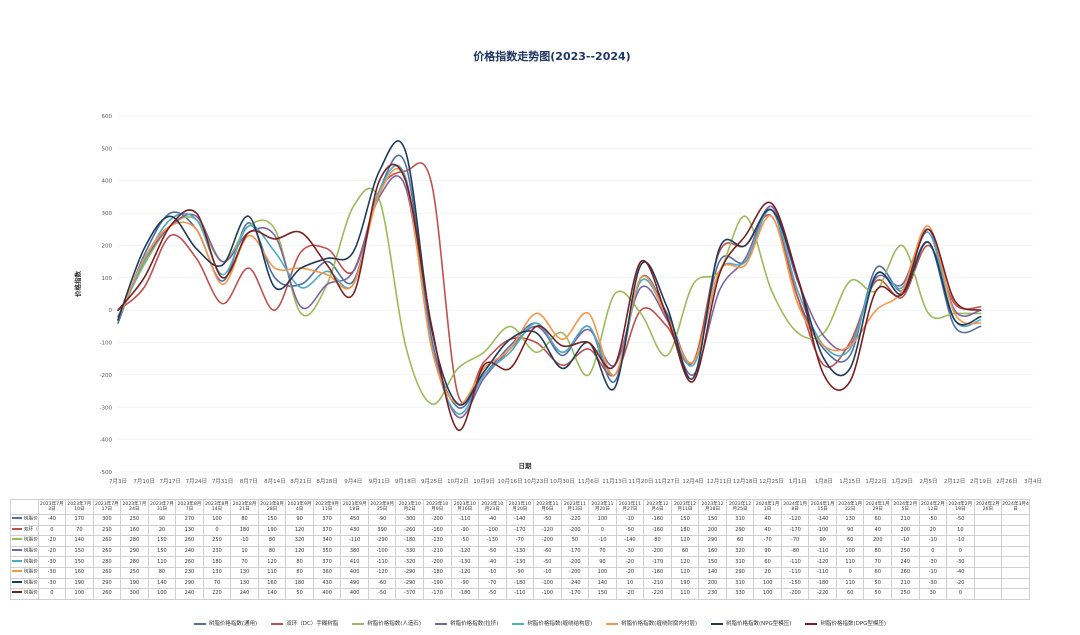 This screenshot has height=635, width=1080. I want to click on table-cell: -130, so click(465, 562).